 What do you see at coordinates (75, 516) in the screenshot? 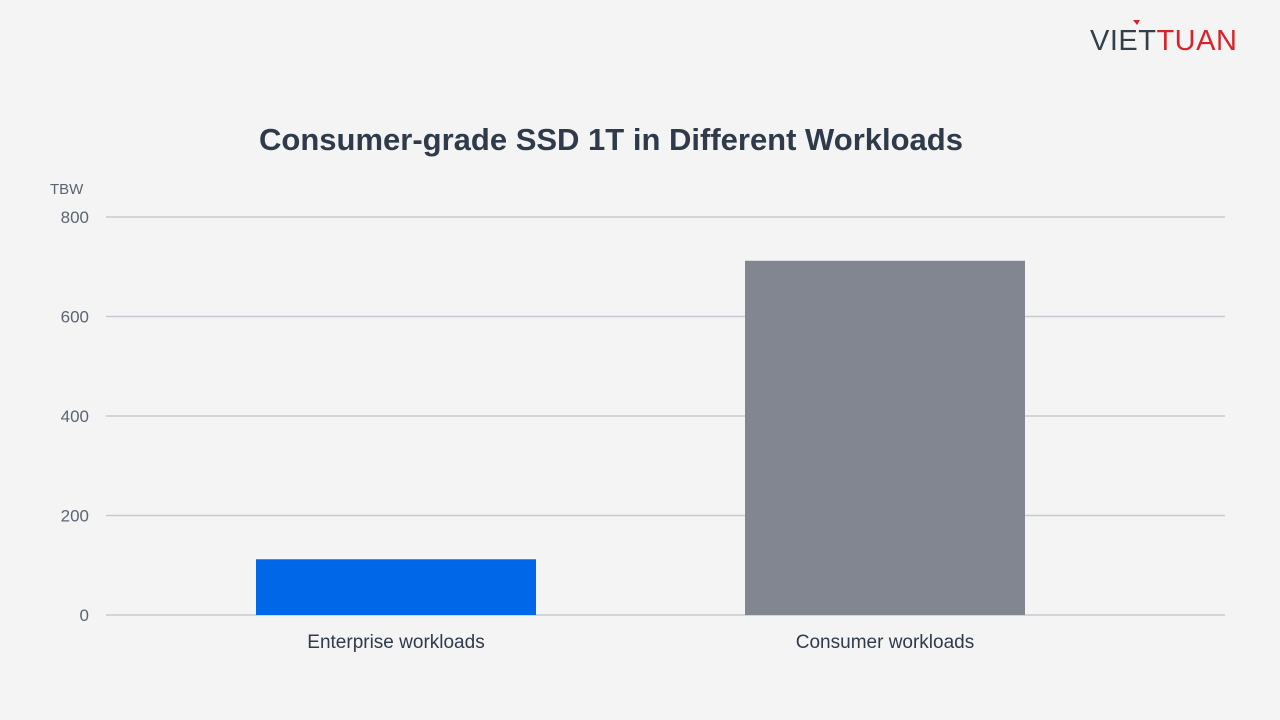
I see `y-tick-label: 200` at bounding box center [75, 516].